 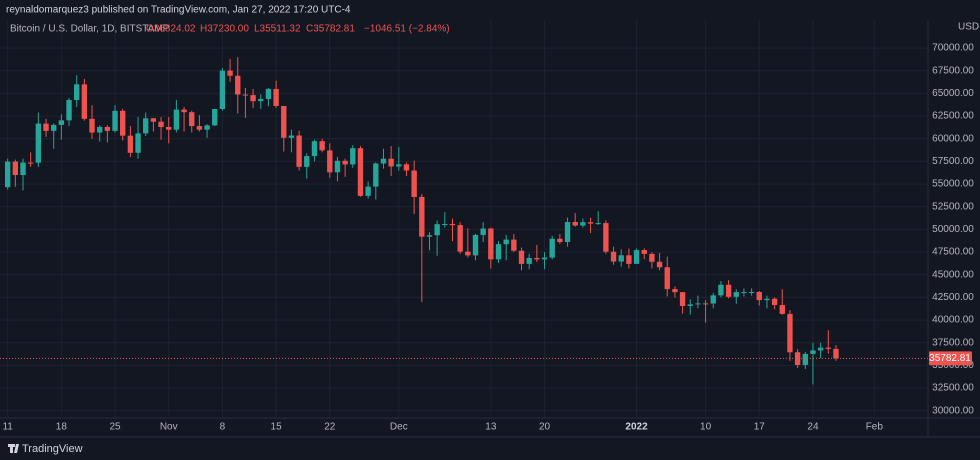 I want to click on x-tick-label: 24, so click(x=813, y=427).